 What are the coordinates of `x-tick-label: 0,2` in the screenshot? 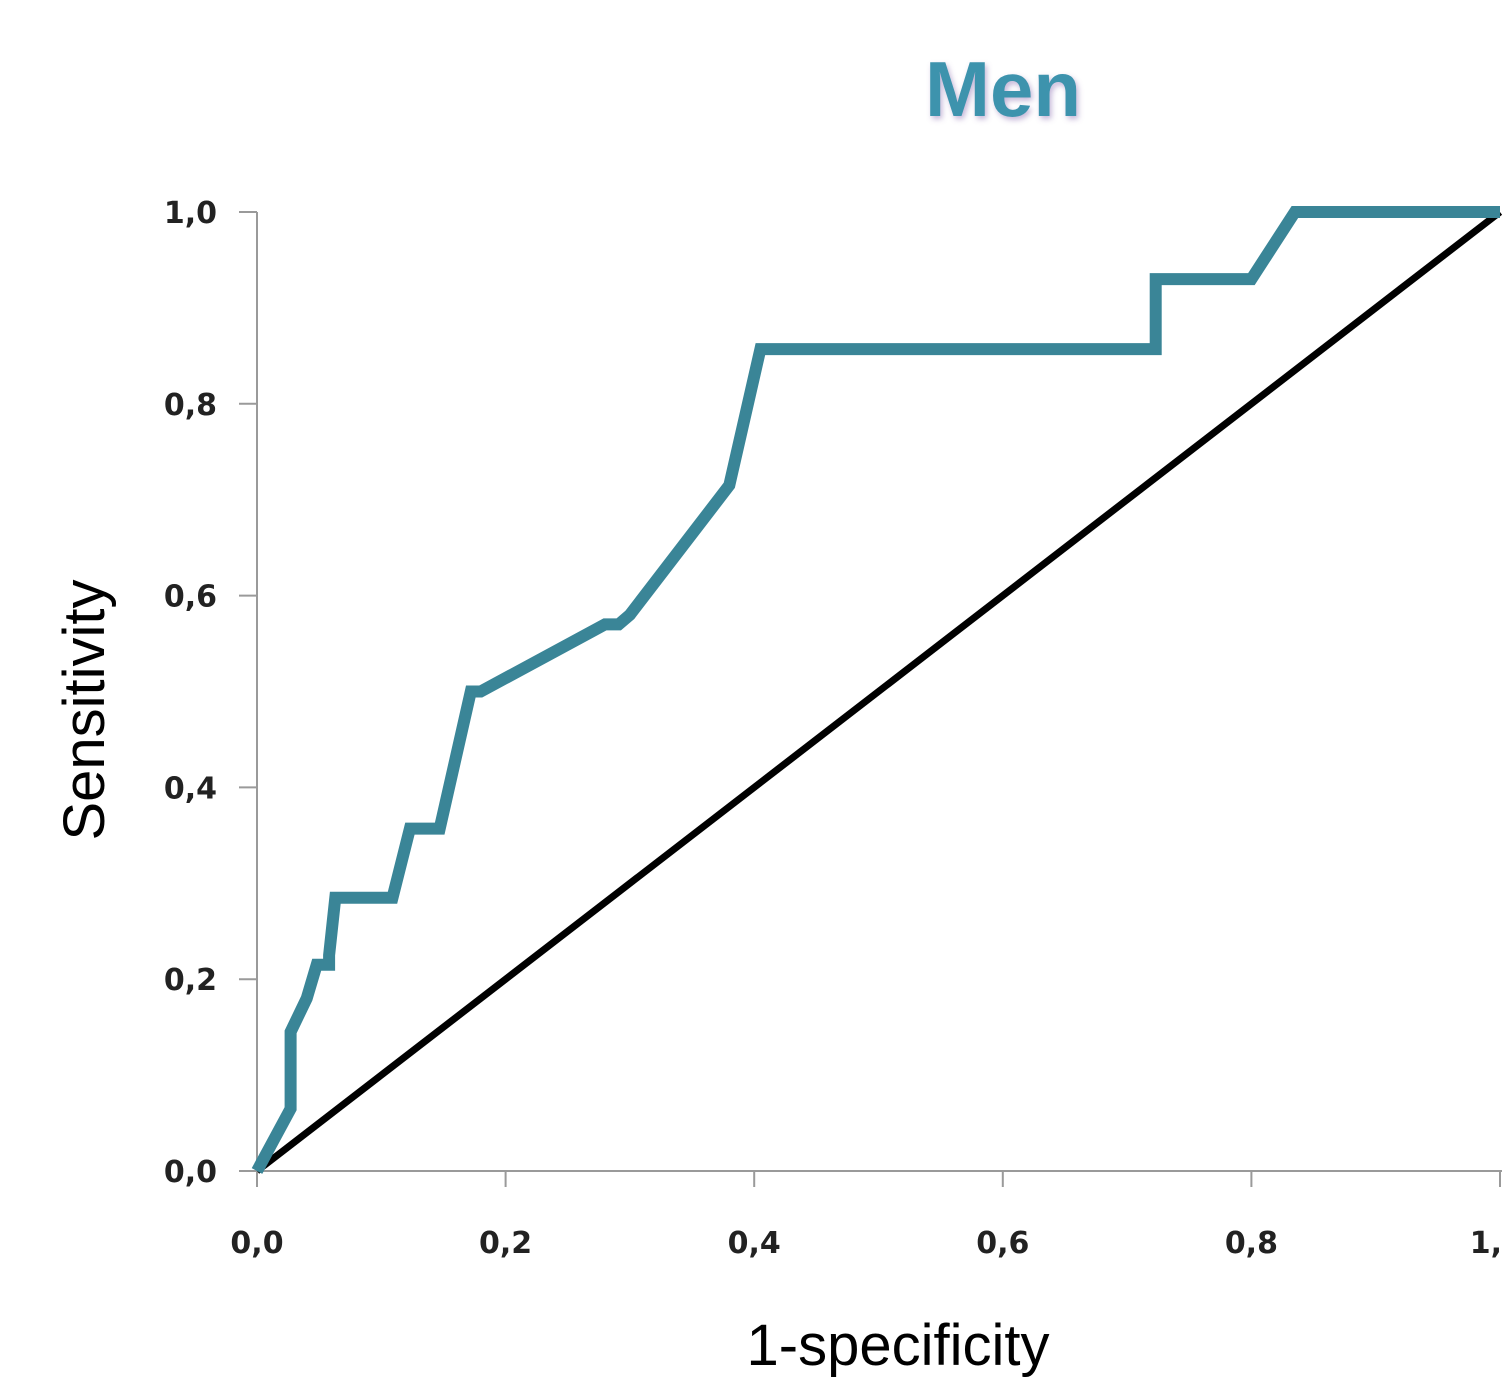 It's located at (505, 1243).